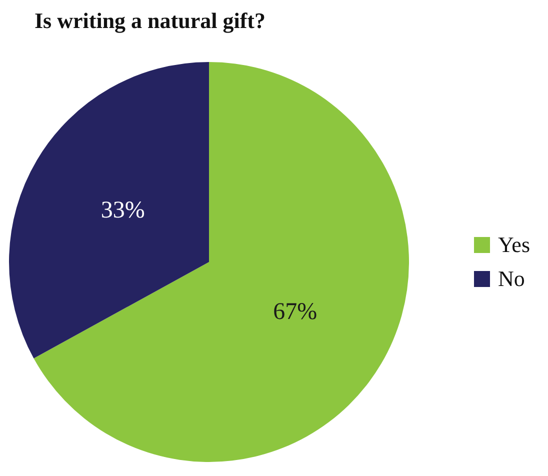 This screenshot has height=476, width=548. Describe the element at coordinates (122, 210) in the screenshot. I see `data-label: 33%` at that location.